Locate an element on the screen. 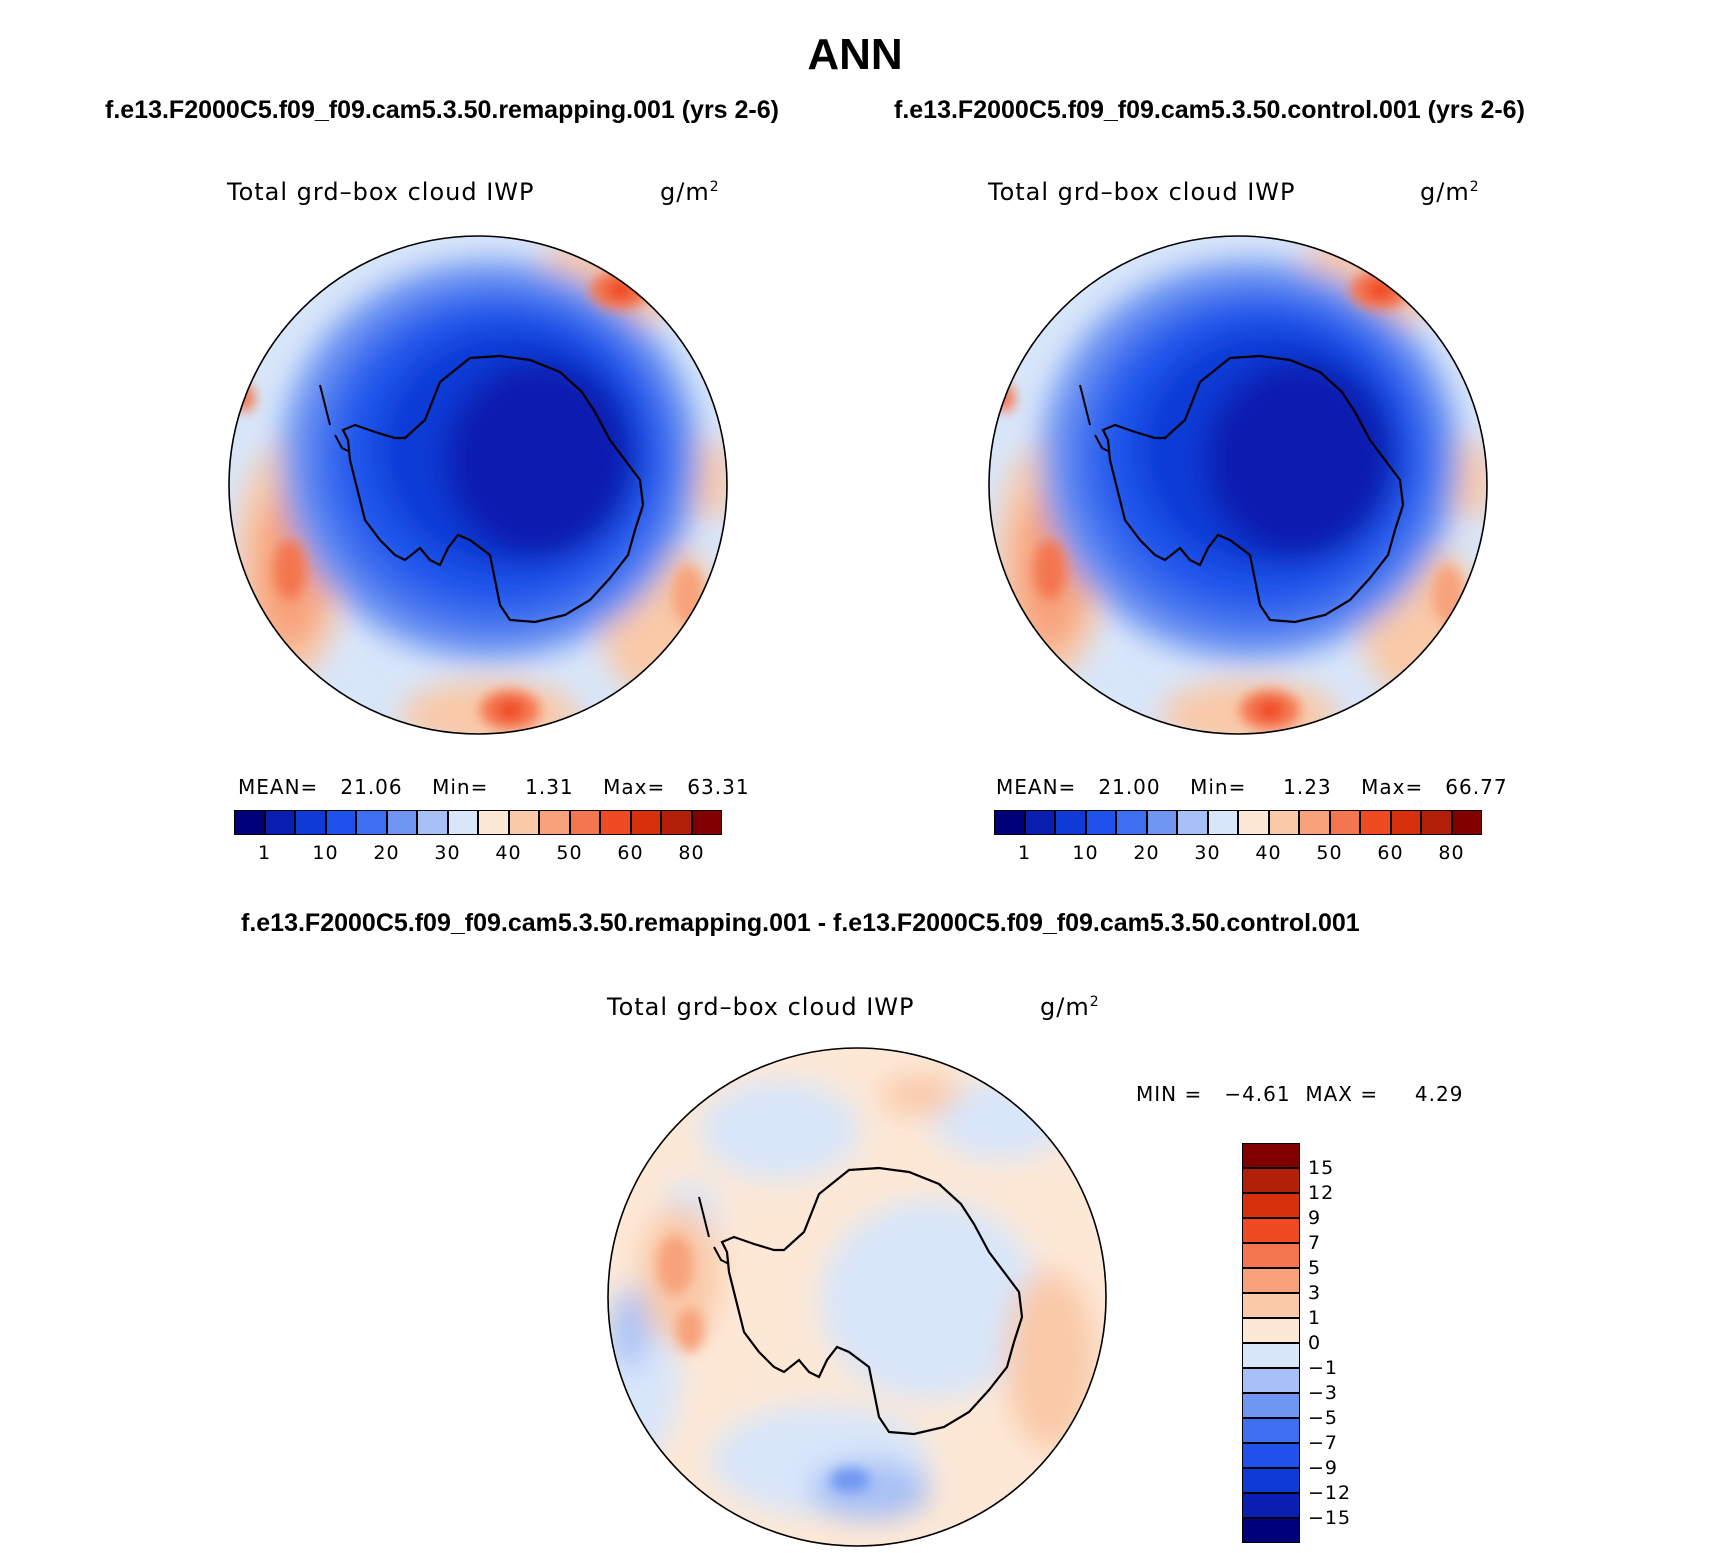 This screenshot has width=1710, height=1553. colorbar-tick-label: −7 is located at coordinates (1323, 1443).